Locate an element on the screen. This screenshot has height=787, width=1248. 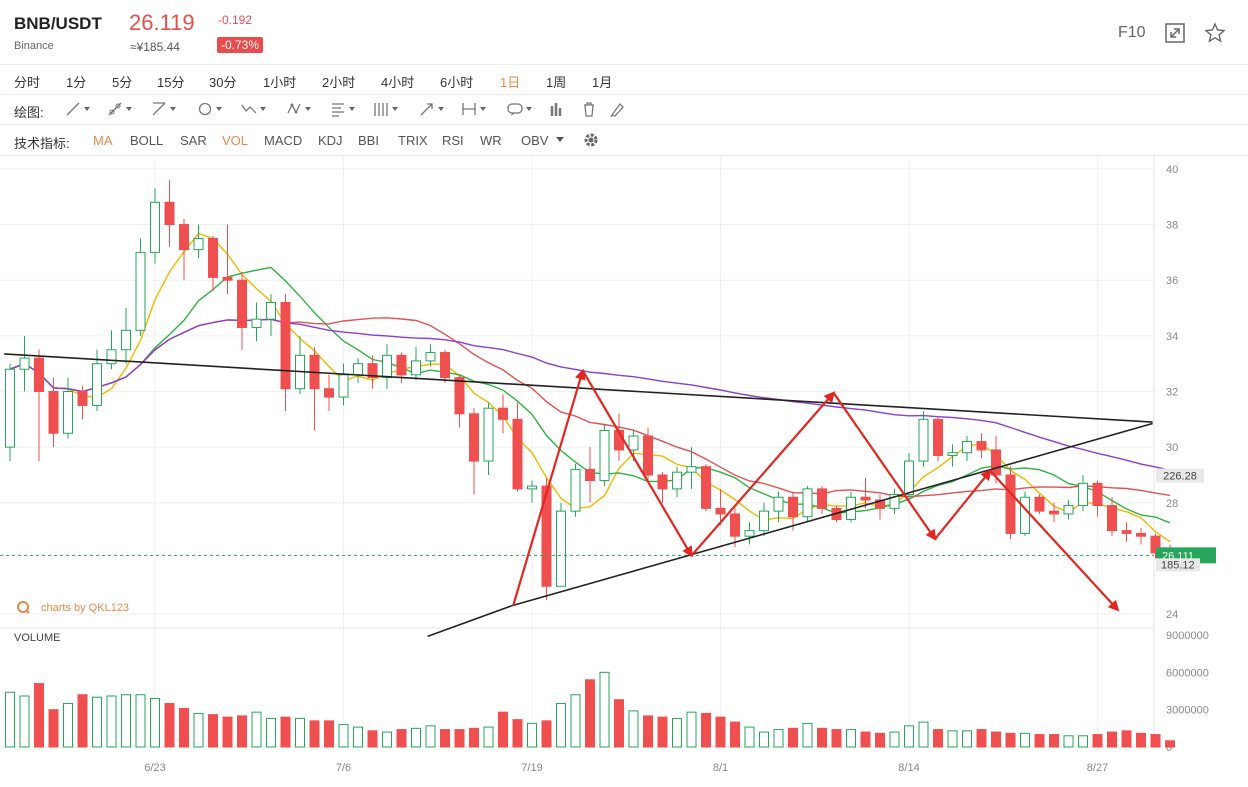
indicator-rsi: RSI is located at coordinates (453, 140).